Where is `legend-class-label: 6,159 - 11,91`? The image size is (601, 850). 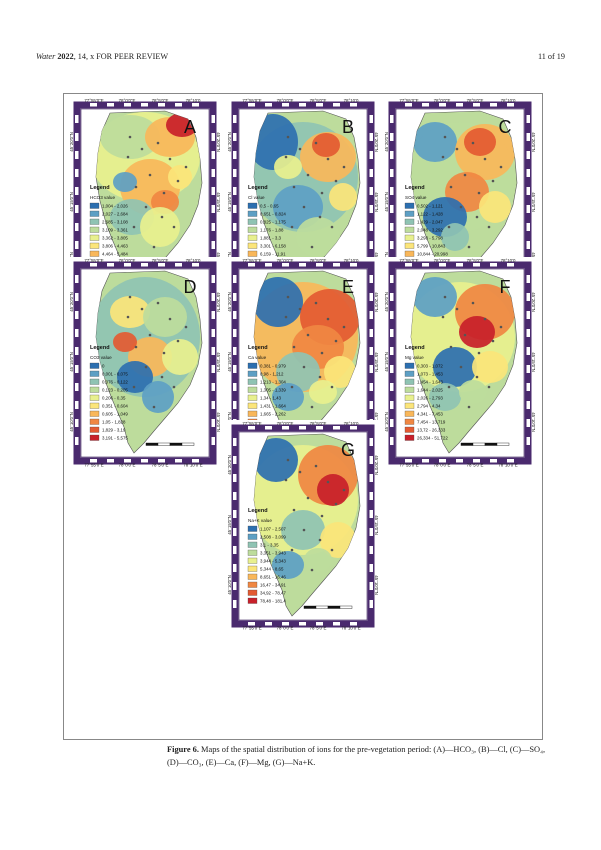 legend-class-label: 6,159 - 11,91 is located at coordinates (273, 254).